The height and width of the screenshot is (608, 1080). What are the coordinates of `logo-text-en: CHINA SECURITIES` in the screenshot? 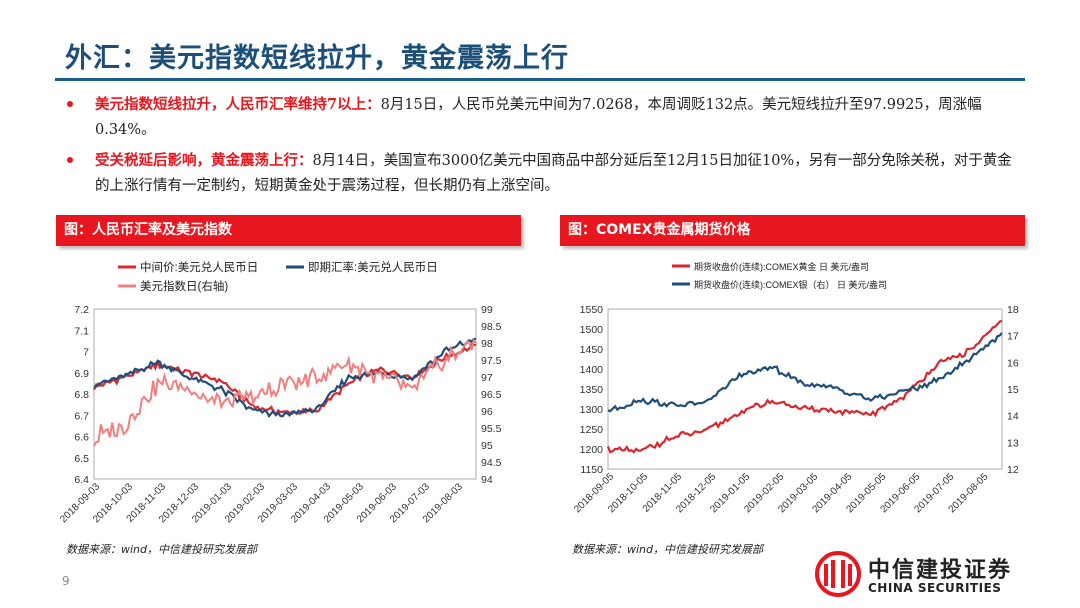 It's located at (935, 588).